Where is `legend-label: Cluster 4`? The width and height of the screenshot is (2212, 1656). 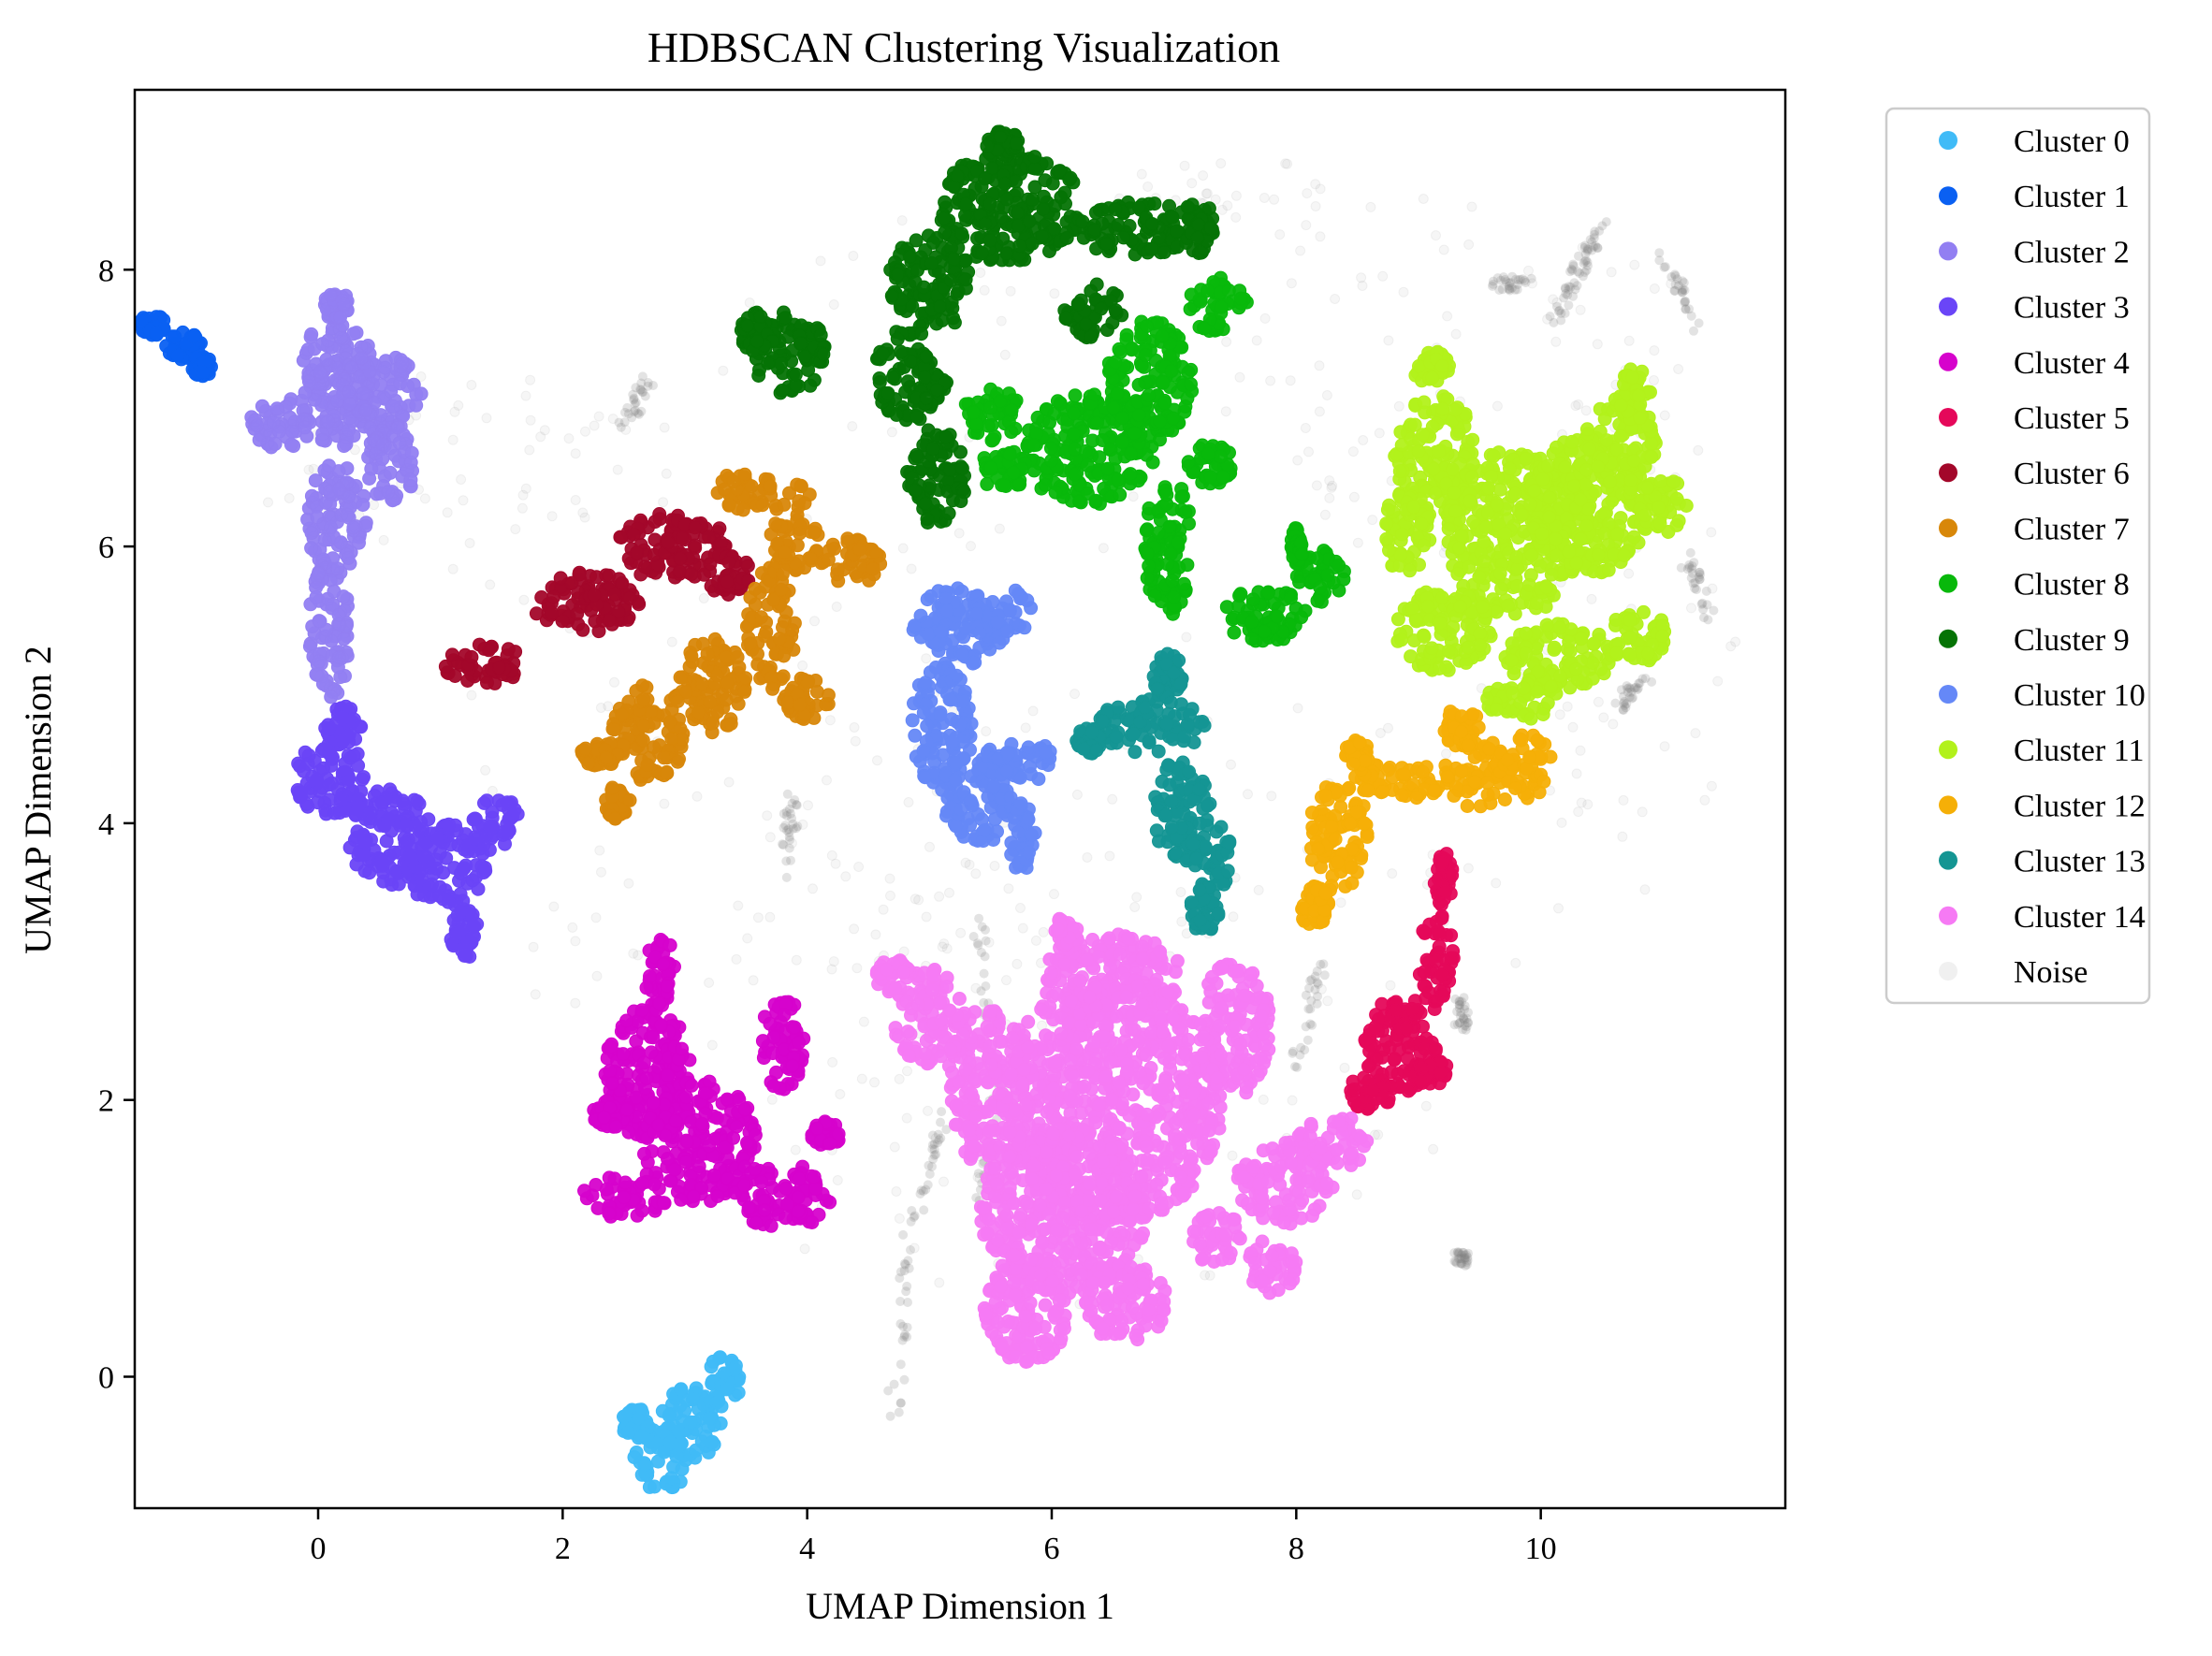 legend-label: Cluster 4 is located at coordinates (2072, 363).